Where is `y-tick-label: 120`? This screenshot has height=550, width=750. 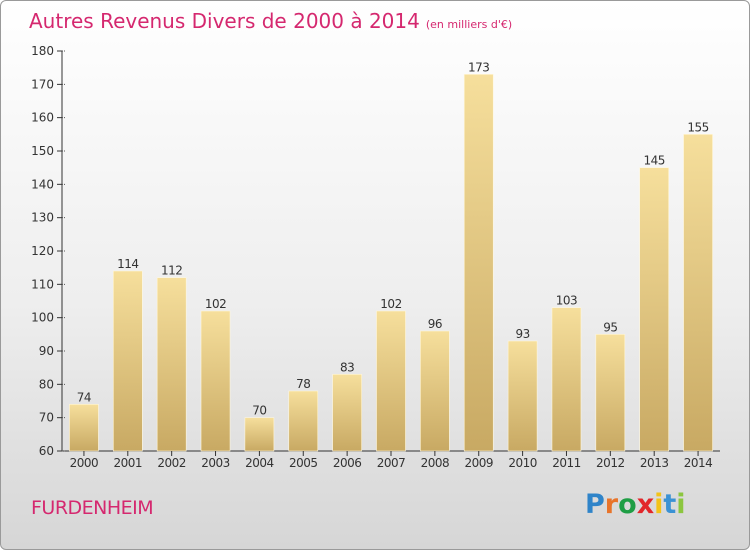
y-tick-label: 120 is located at coordinates (42, 251).